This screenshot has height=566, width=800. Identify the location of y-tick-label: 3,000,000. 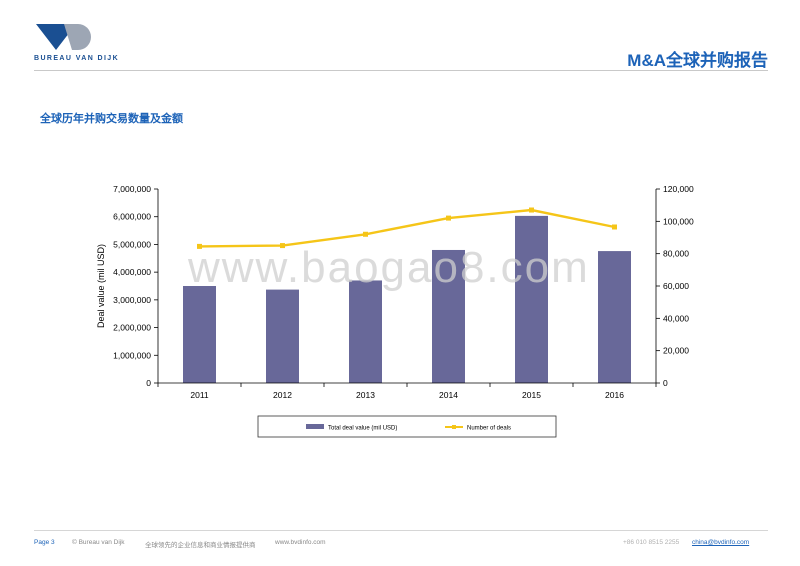
(132, 300).